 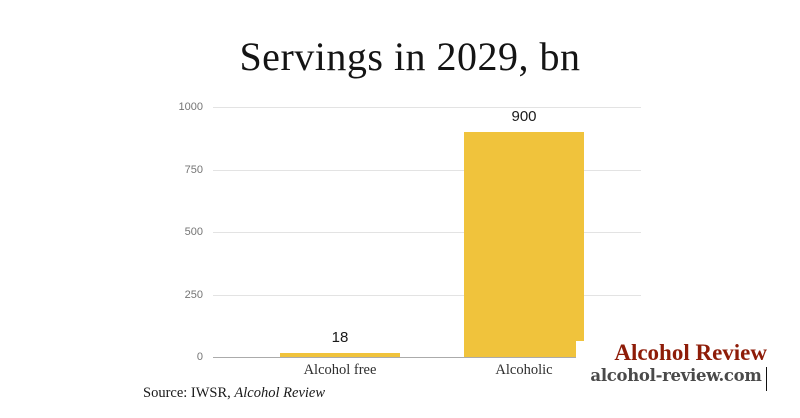 I want to click on brand-domain-row: alcohol-review.com, so click(x=678, y=378).